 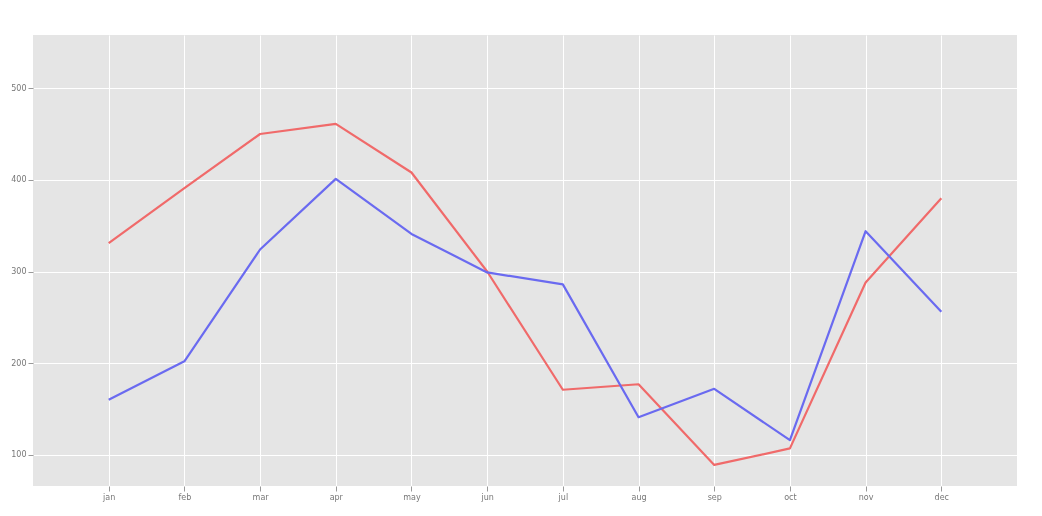 What do you see at coordinates (790, 497) in the screenshot?
I see `x-tick-label: oct` at bounding box center [790, 497].